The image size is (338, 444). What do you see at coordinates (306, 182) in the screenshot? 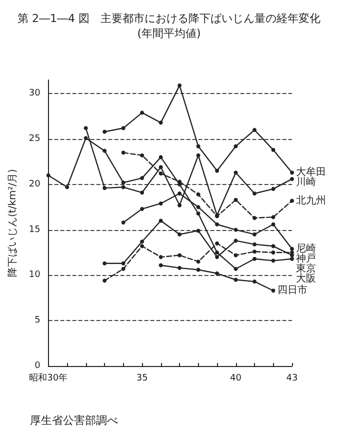
I see `series-label: 川崎` at bounding box center [306, 182].